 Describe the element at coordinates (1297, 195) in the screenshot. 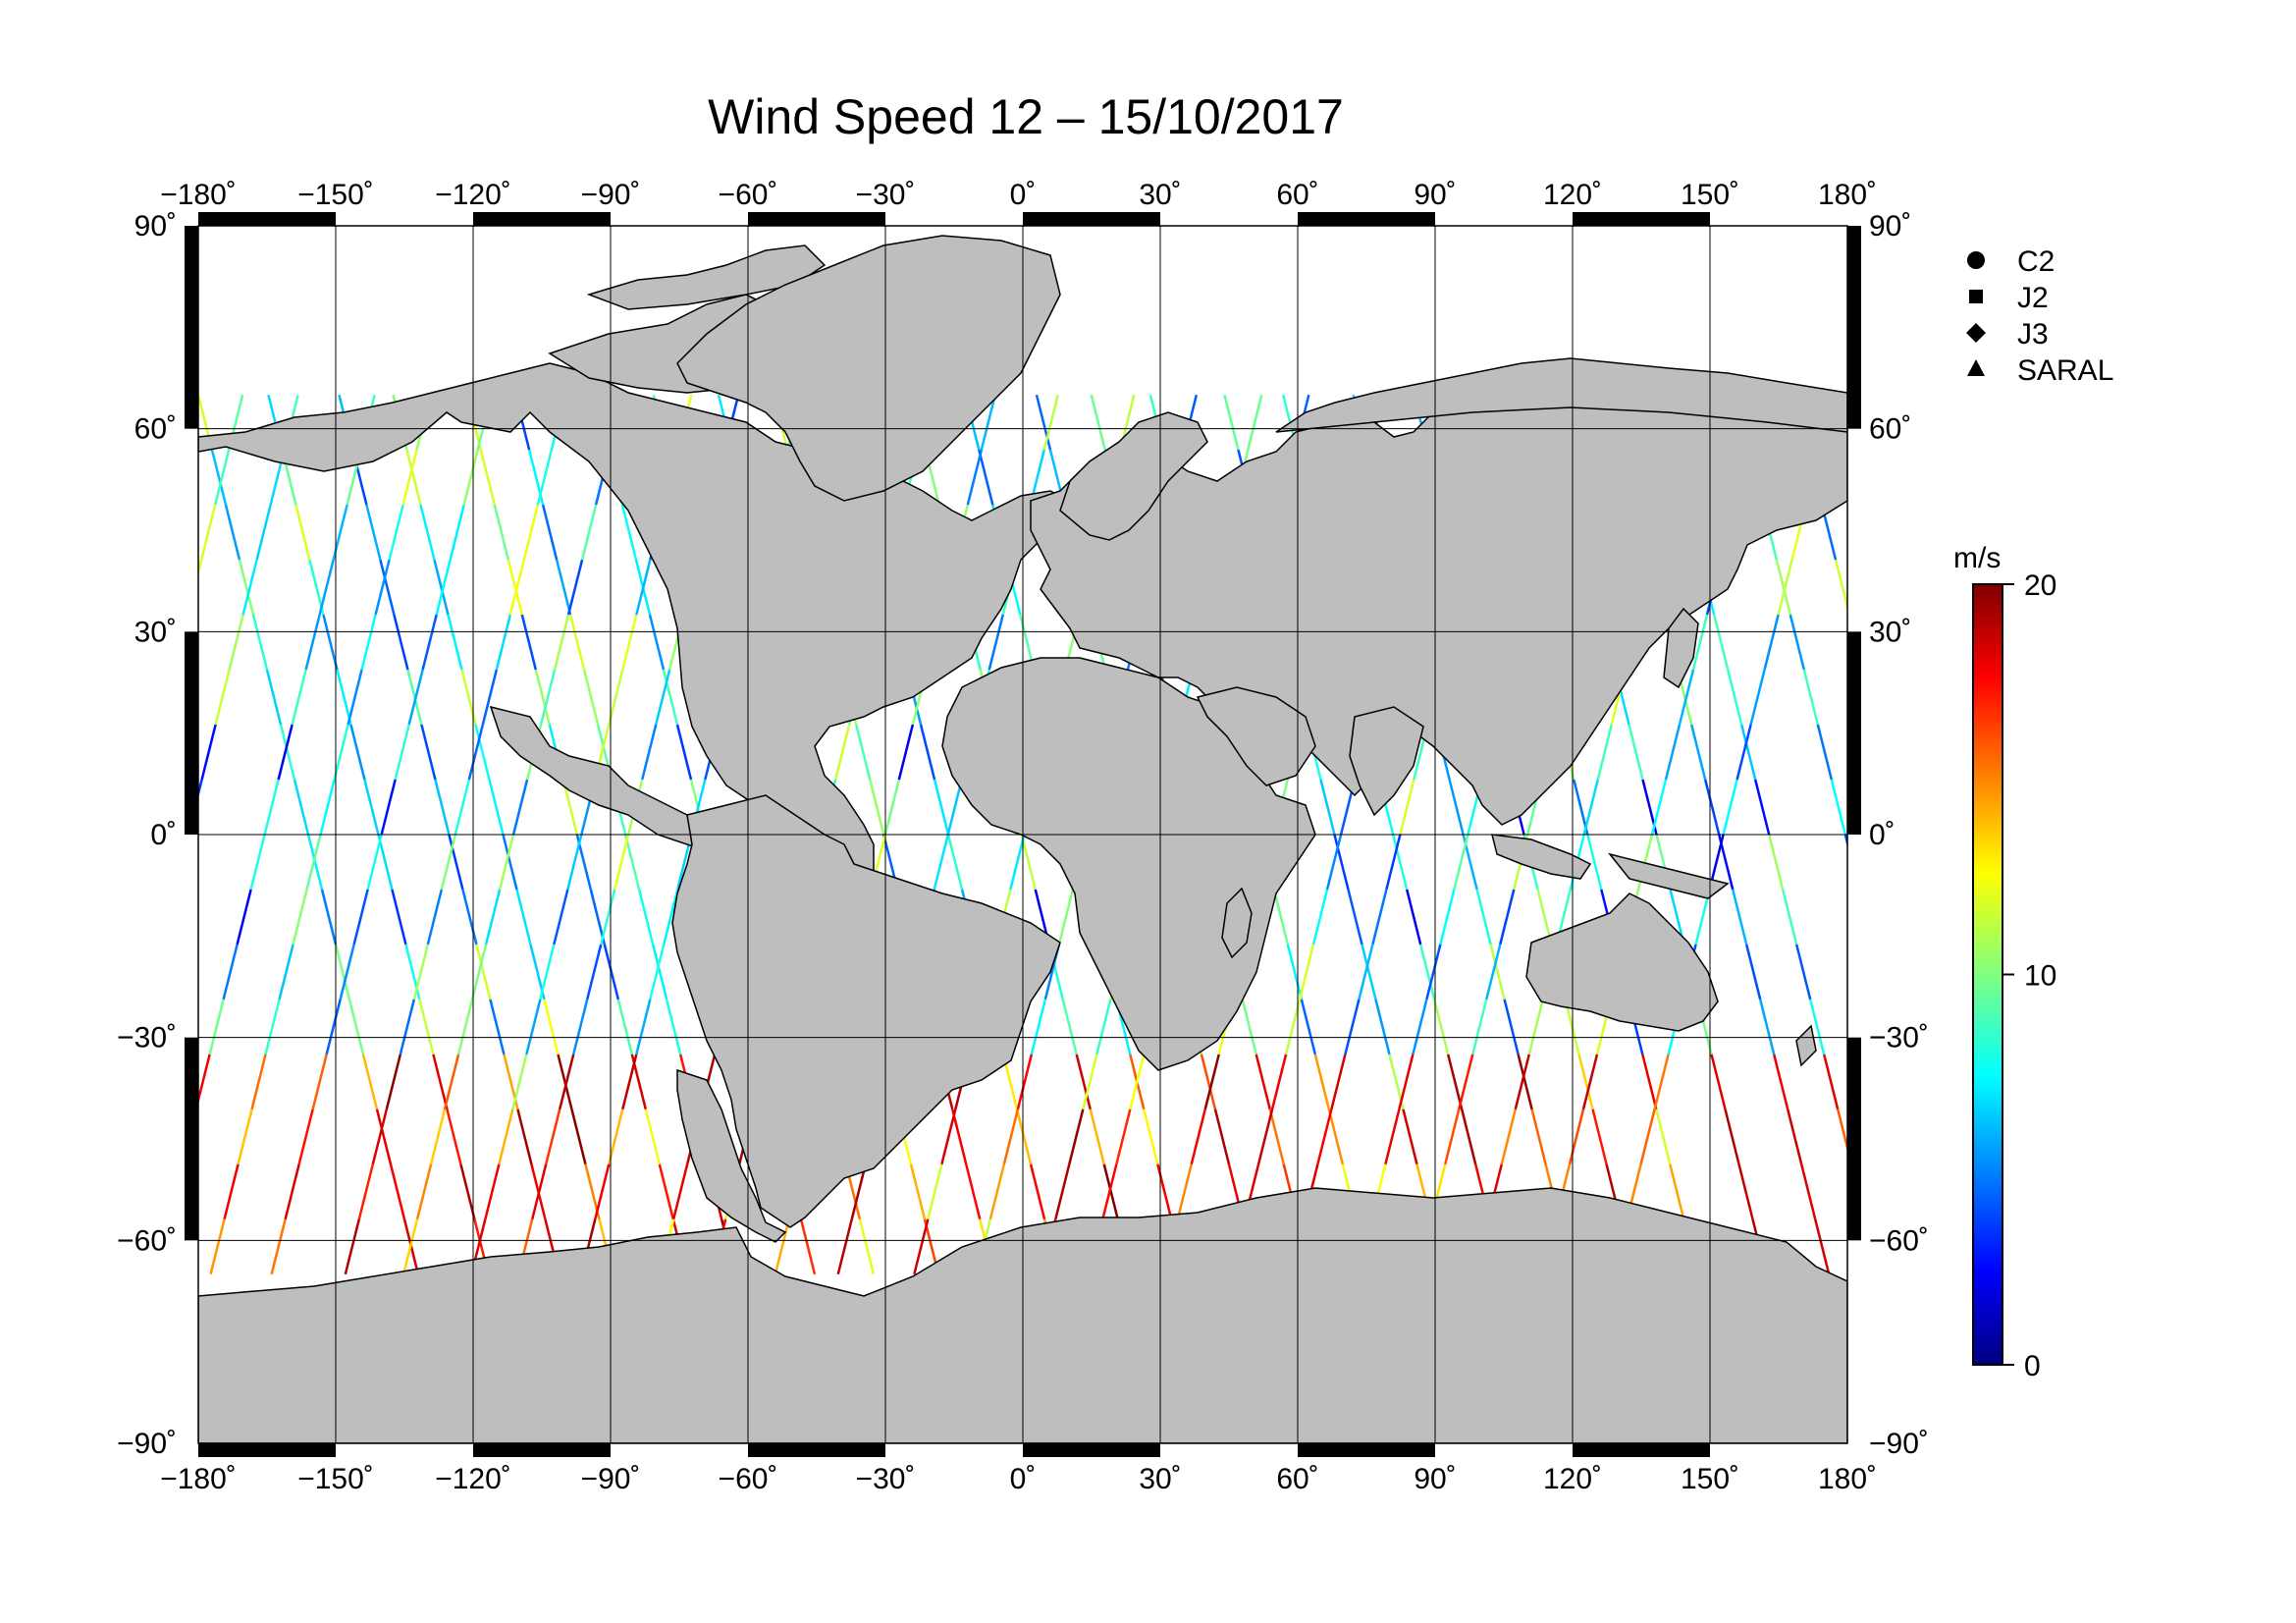

I see `lon-tick-top: 60˚` at that location.